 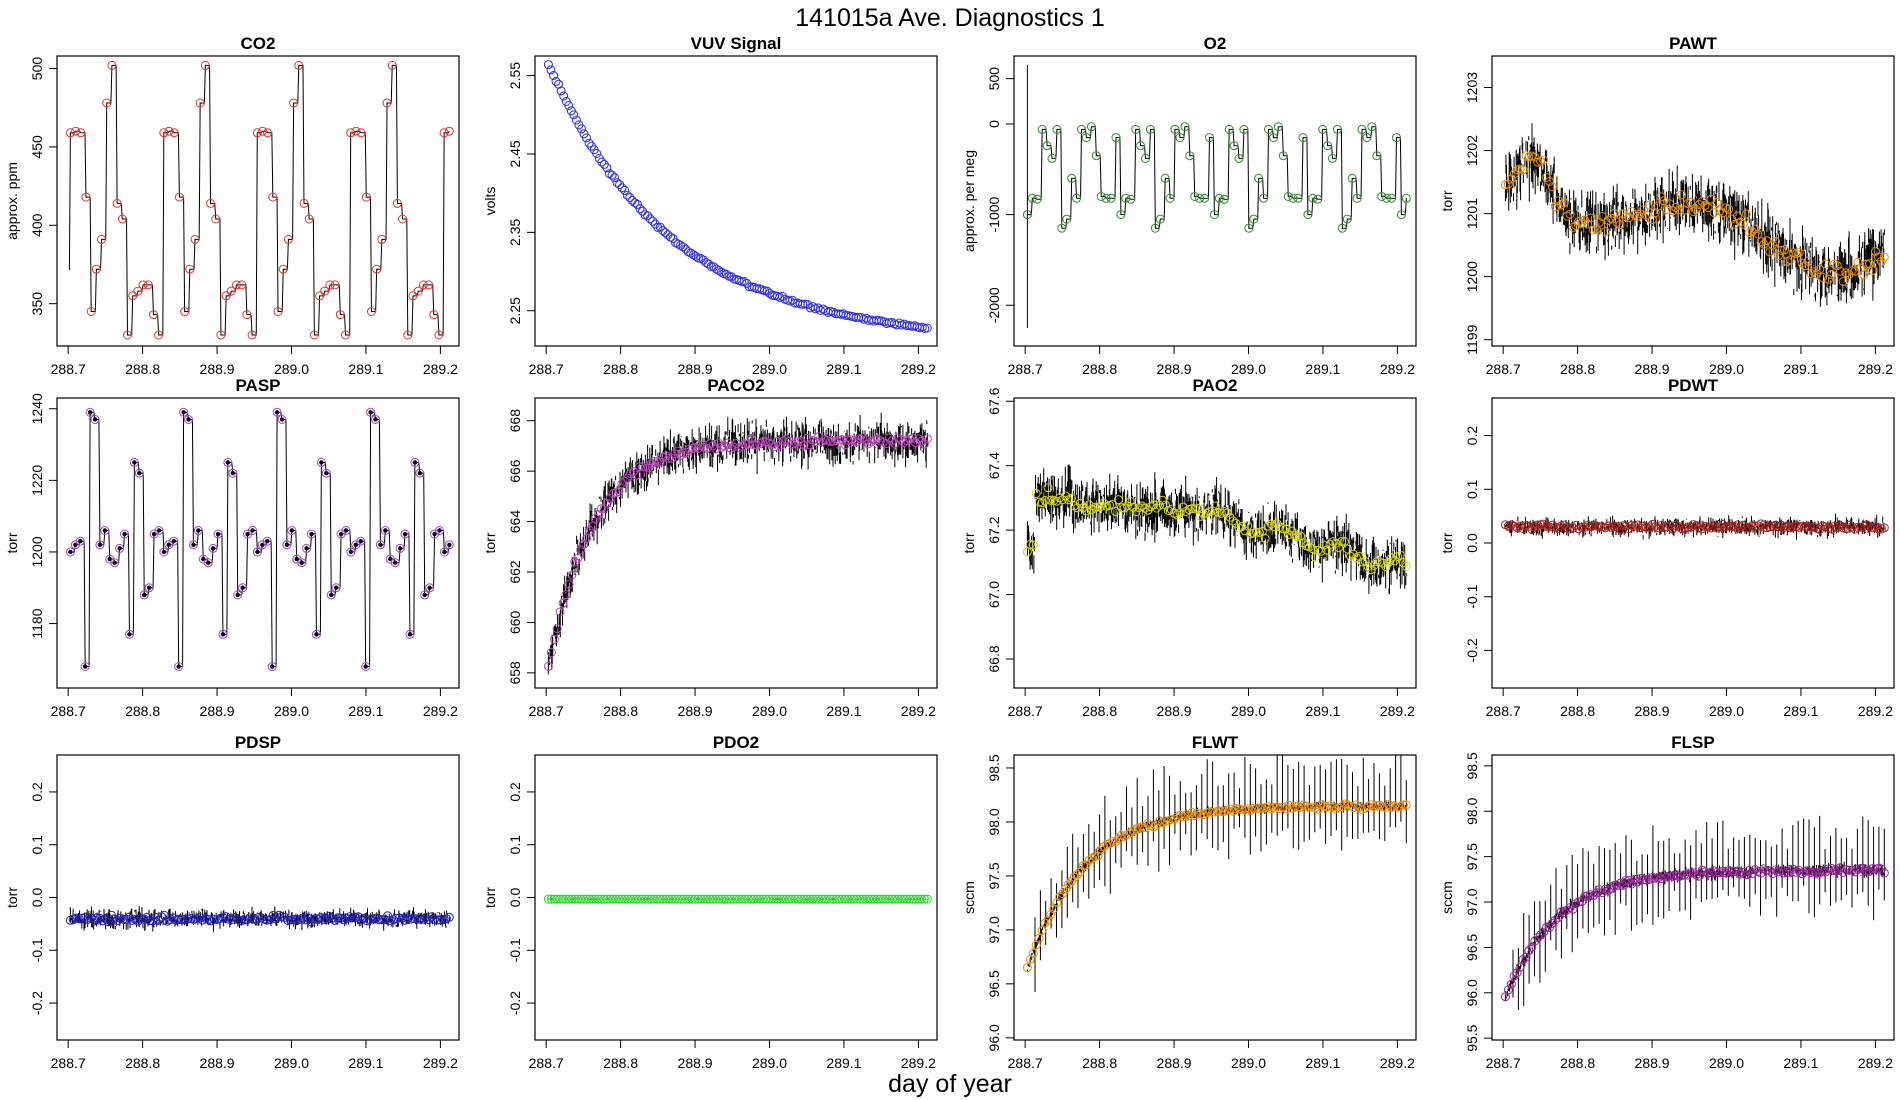 What do you see at coordinates (546, 1063) in the screenshot?
I see `x-tick-label: 288.7` at bounding box center [546, 1063].